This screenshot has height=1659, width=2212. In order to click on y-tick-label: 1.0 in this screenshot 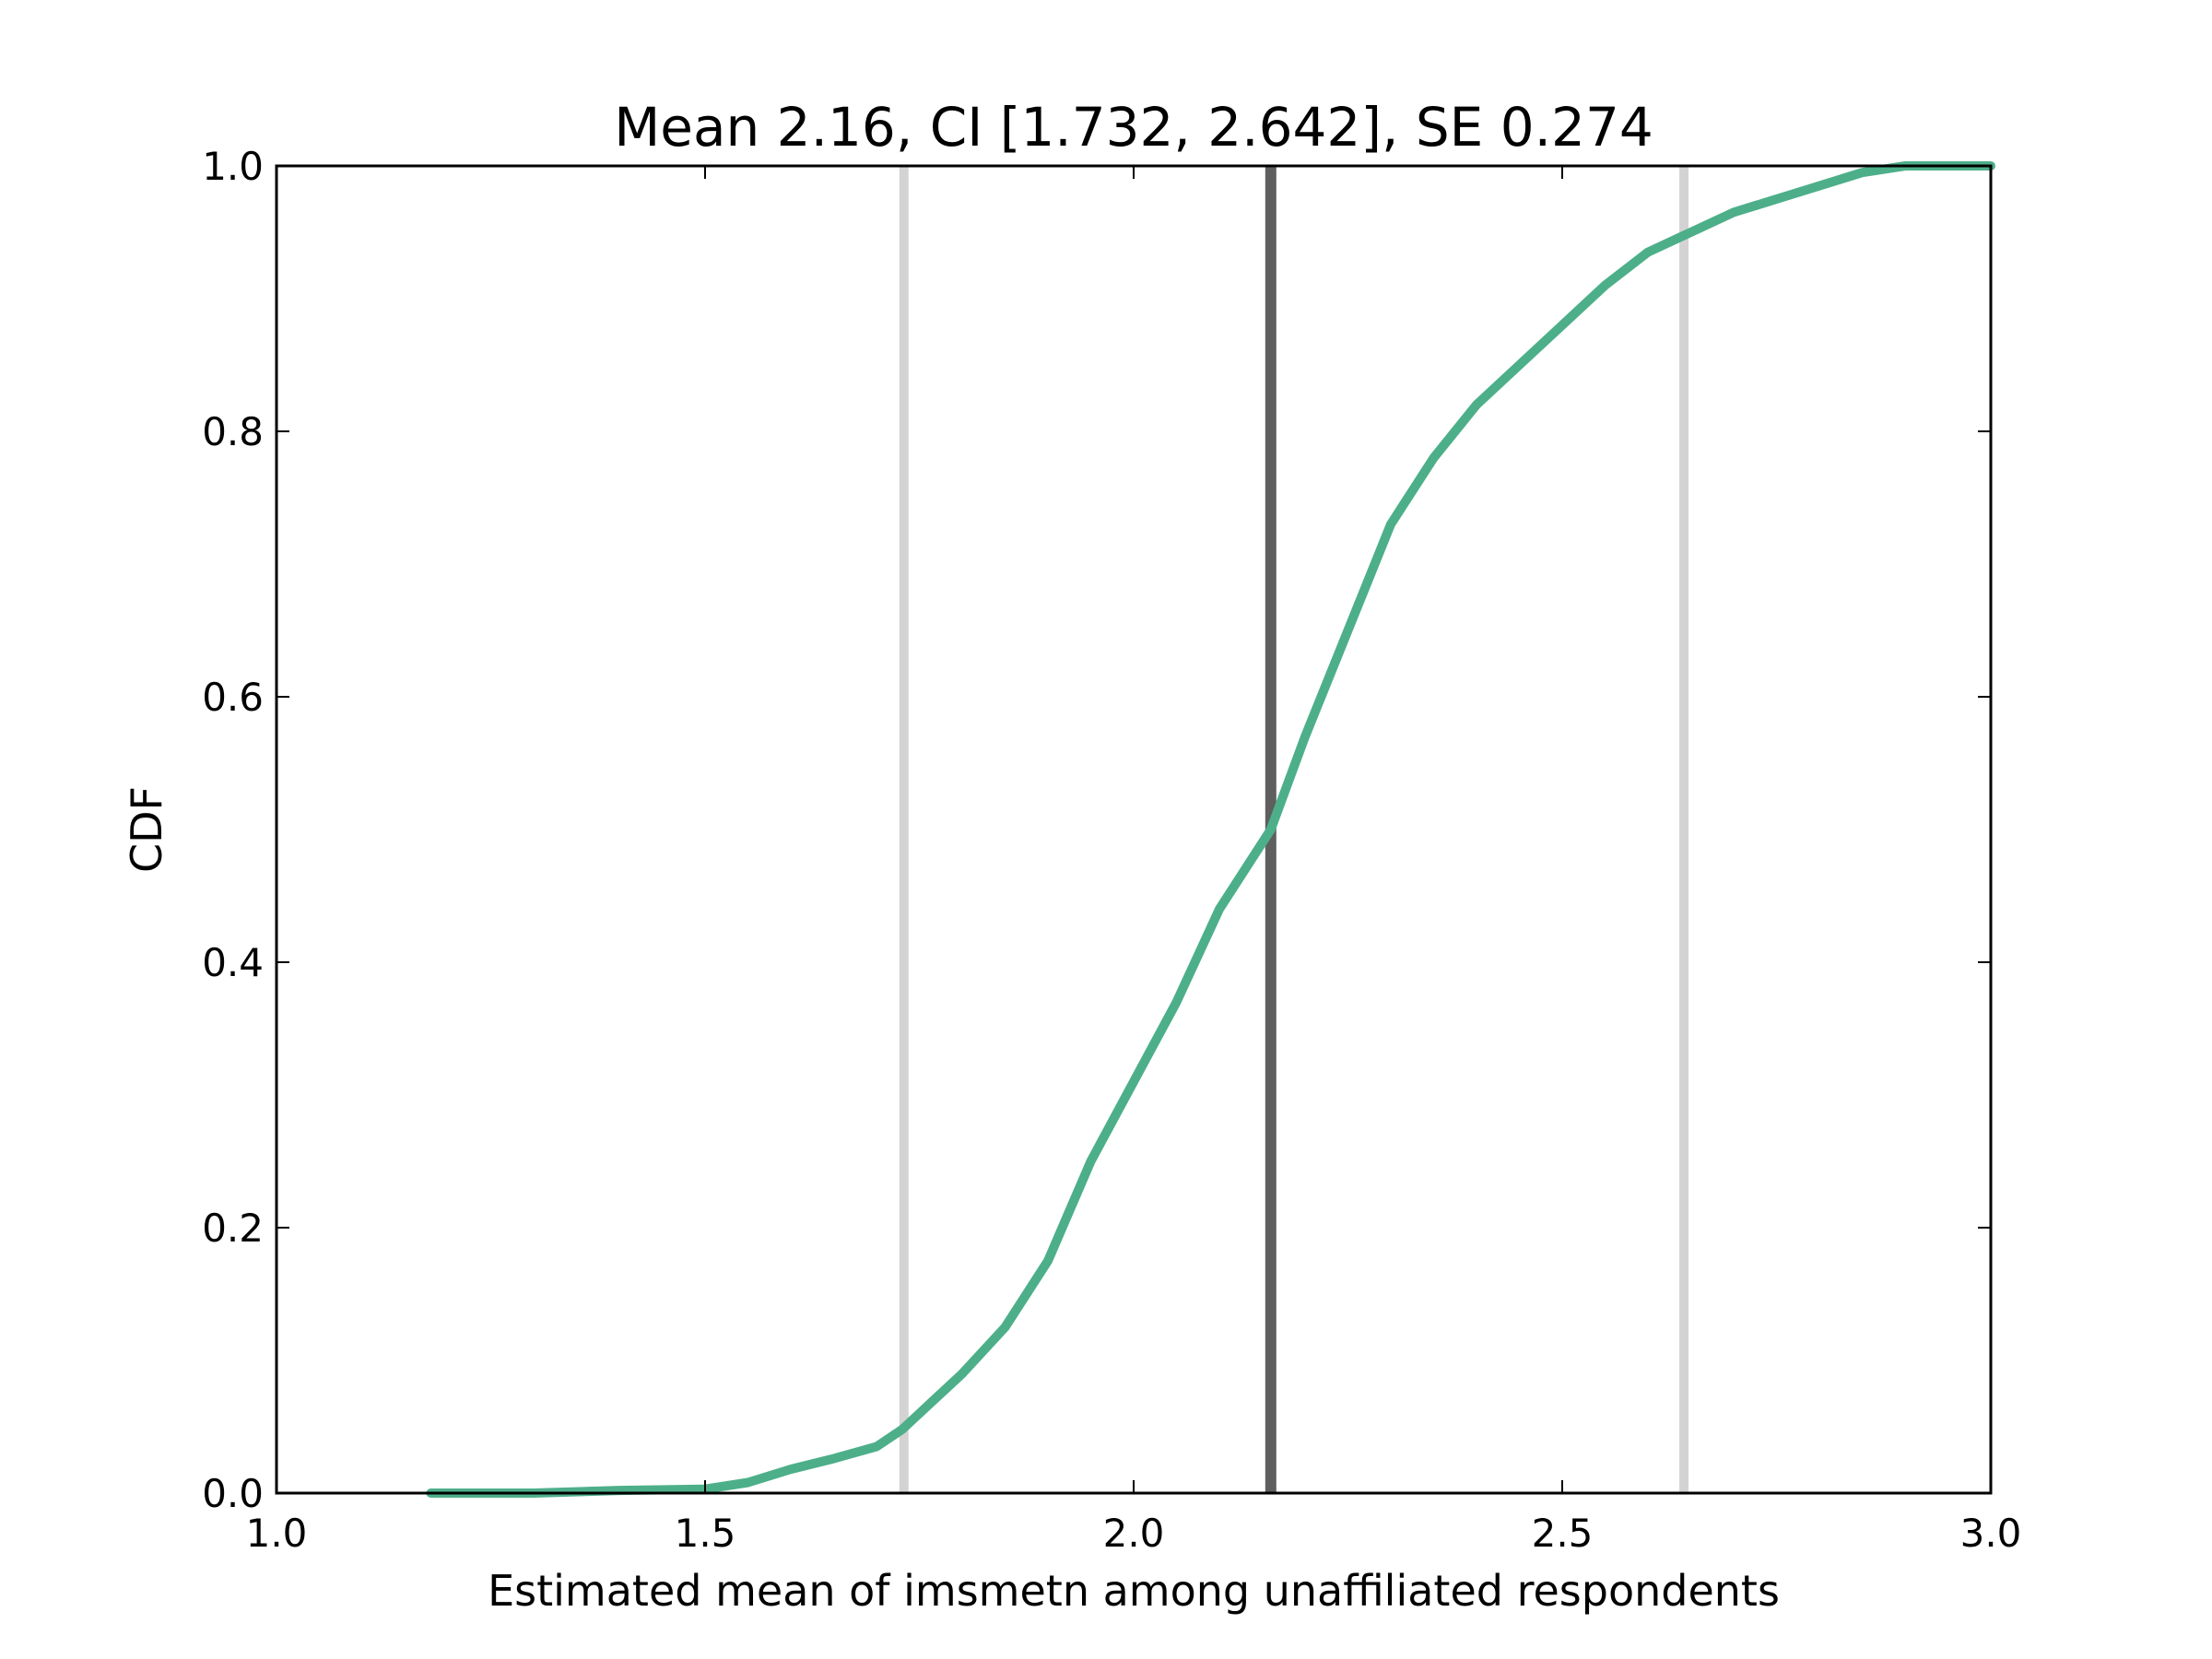, I will do `click(233, 166)`.